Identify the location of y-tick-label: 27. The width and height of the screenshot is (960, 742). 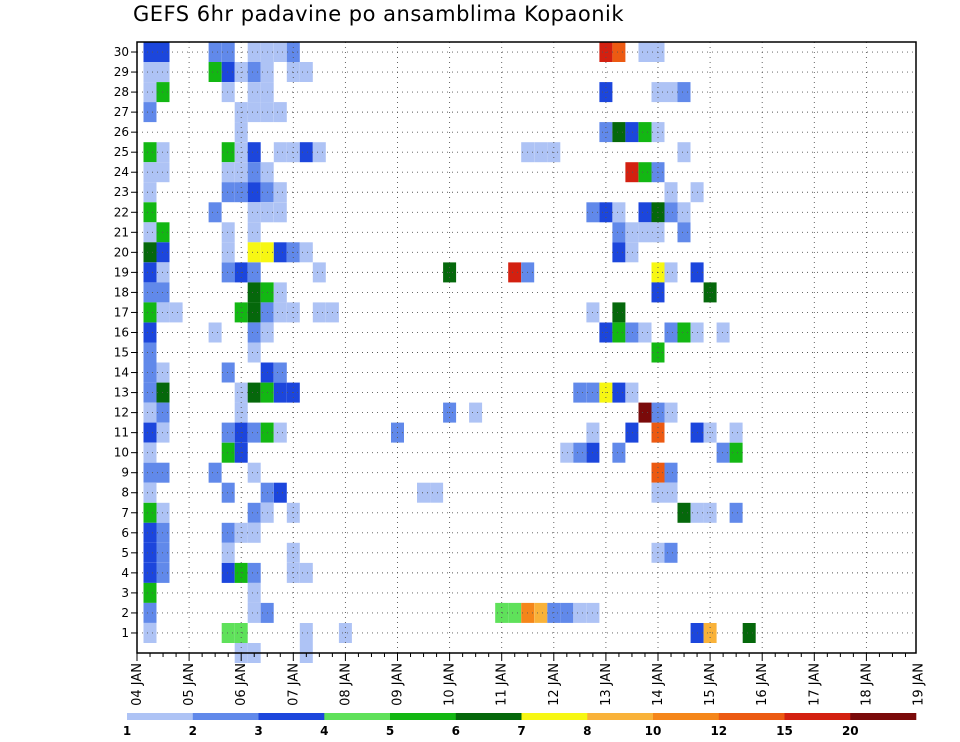
(121, 112).